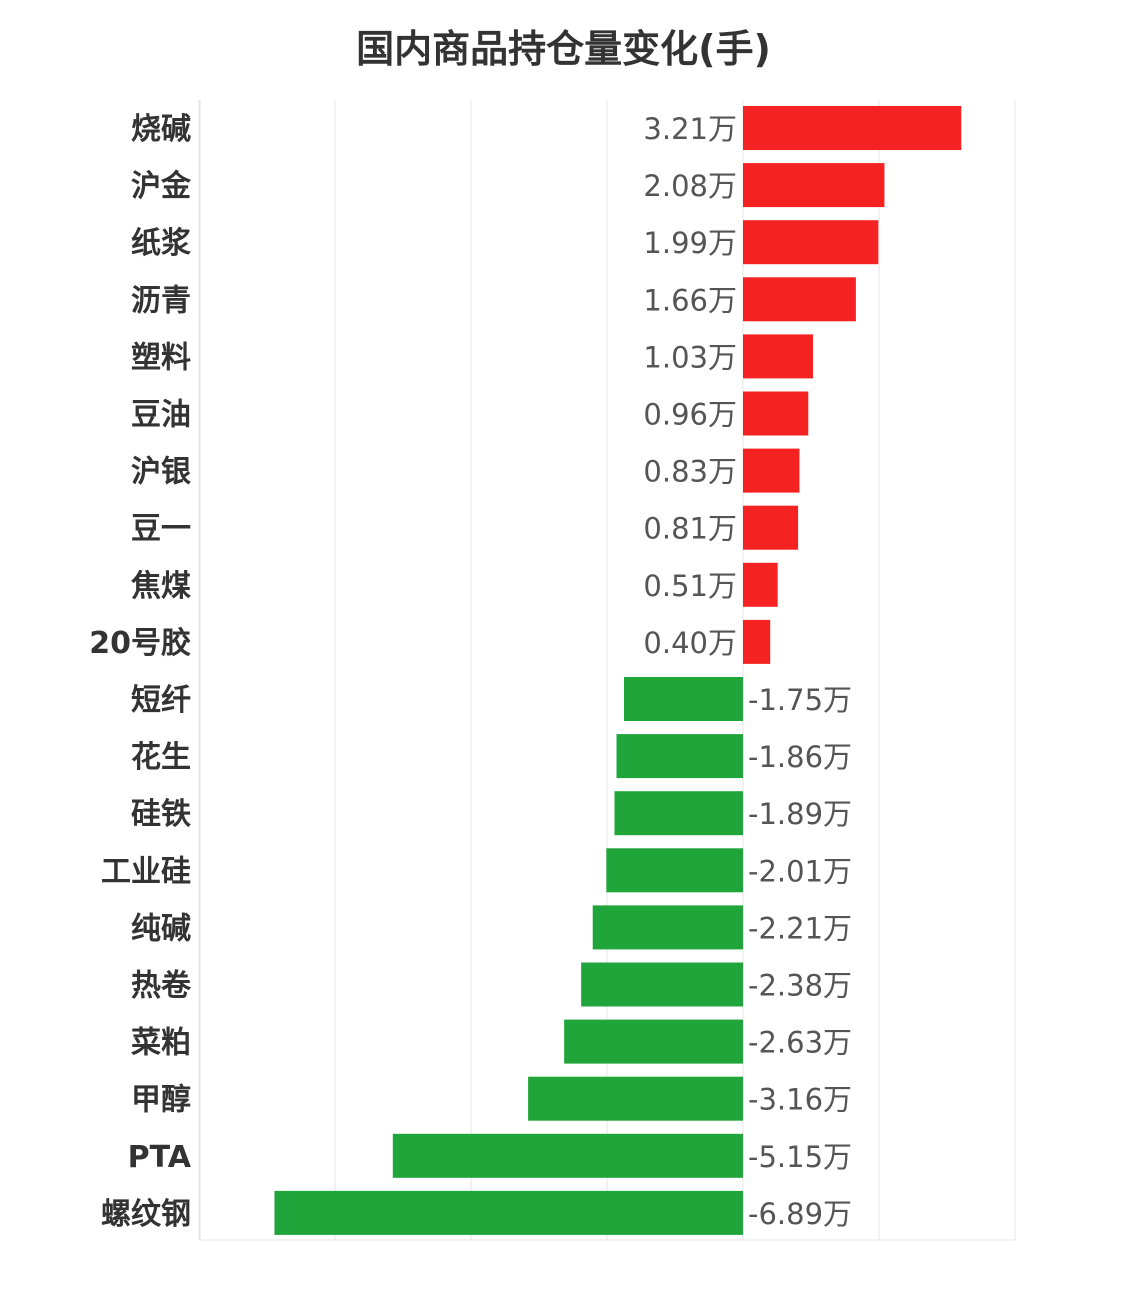 This screenshot has width=1127, height=1300. I want to click on category-label: 螺纹钢, so click(146, 1214).